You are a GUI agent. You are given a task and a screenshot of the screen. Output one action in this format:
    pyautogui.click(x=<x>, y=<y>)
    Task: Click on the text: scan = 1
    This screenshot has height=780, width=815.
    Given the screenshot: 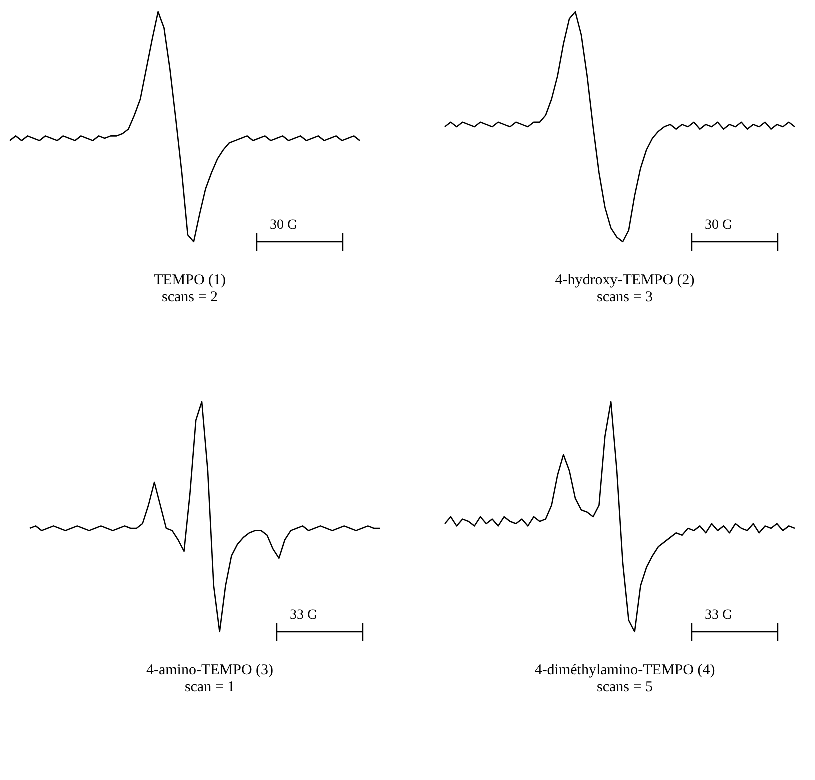 What is the action you would take?
    pyautogui.click(x=210, y=688)
    